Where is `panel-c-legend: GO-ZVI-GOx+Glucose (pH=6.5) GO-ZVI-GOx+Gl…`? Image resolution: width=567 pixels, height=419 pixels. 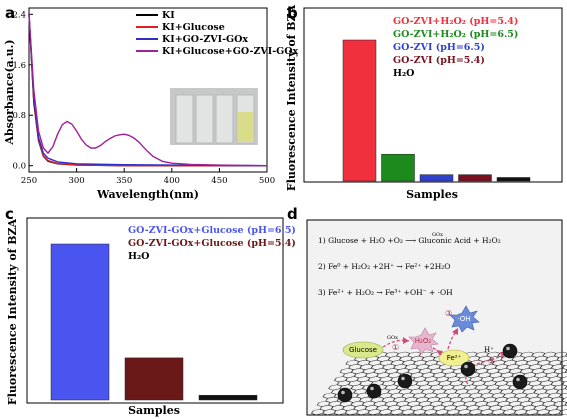 panel-c-legend: GO-ZVI-GOx+Glucose (pH=6.5) GO-ZVI-GOx+Gl… is located at coordinates (212, 243).